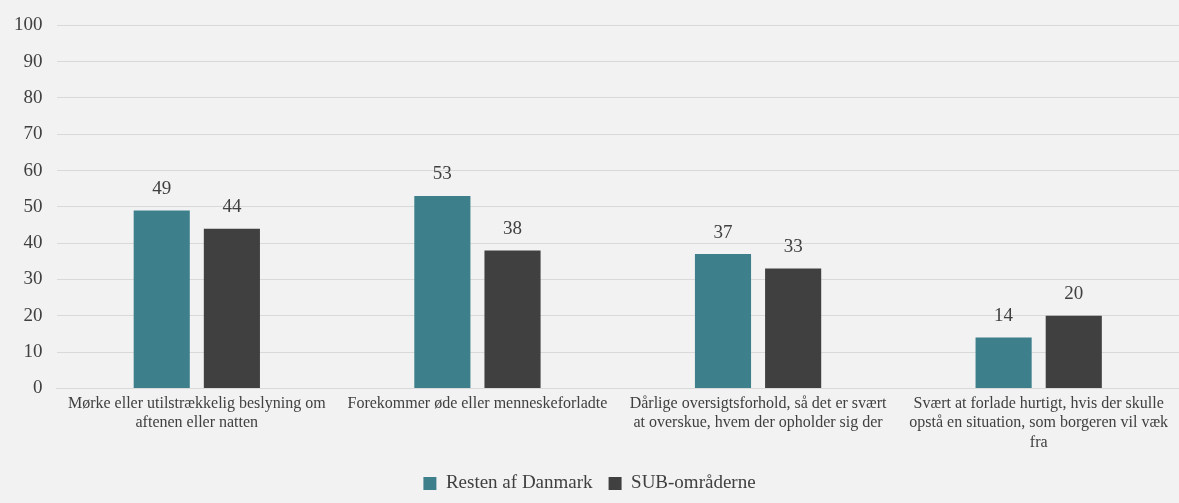  I want to click on data-label: 33, so click(793, 246).